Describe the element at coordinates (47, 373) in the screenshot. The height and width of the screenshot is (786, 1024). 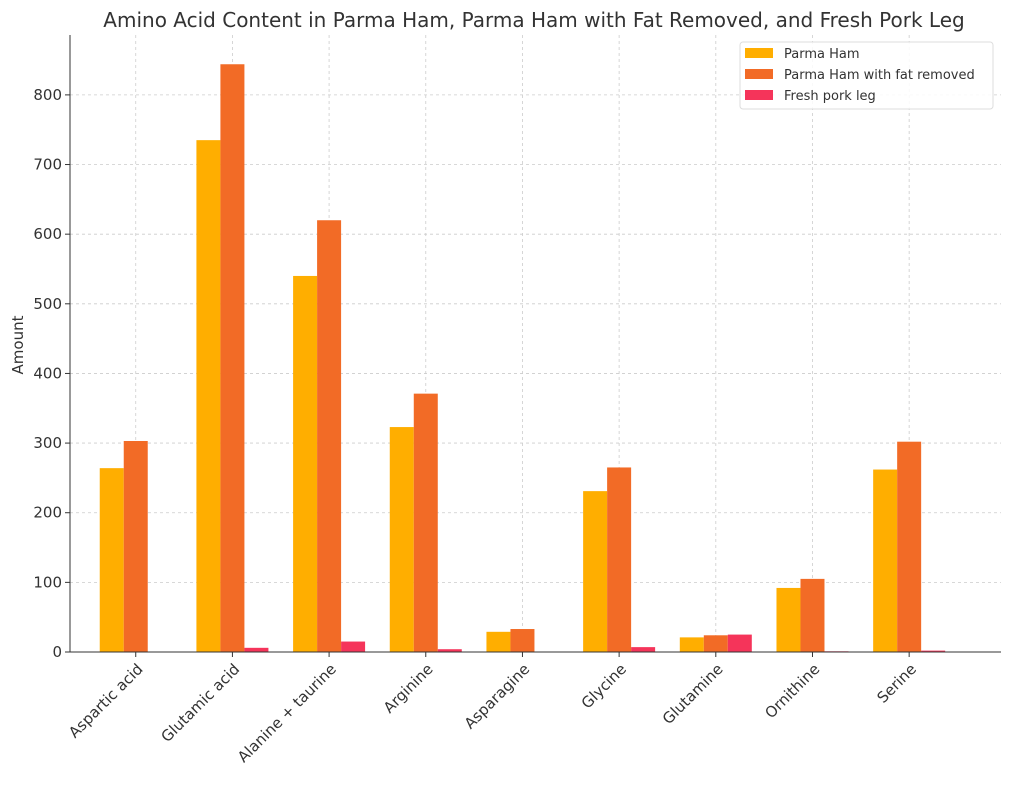
I see `y-tick-label: 400` at that location.